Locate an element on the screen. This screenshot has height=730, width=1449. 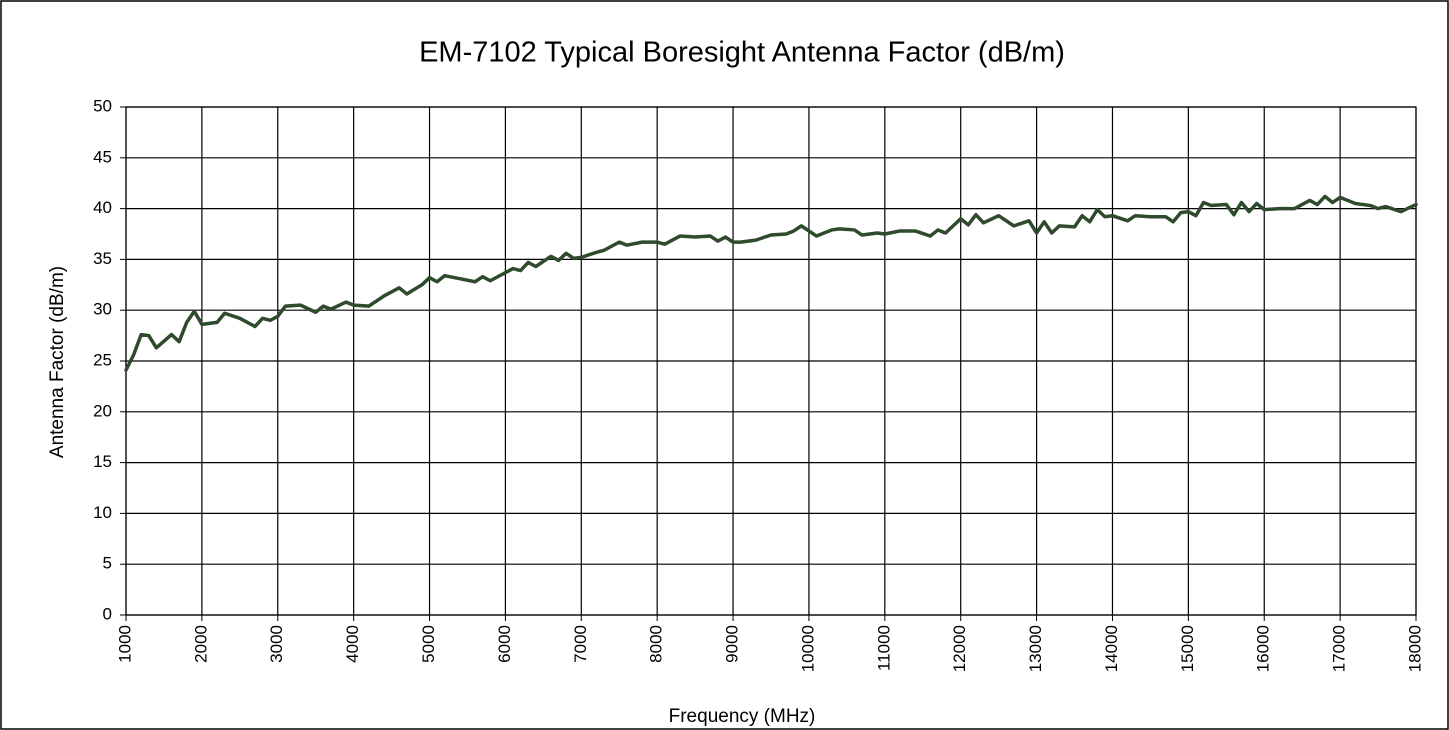
x-tick-label: 18000 is located at coordinates (1414, 648).